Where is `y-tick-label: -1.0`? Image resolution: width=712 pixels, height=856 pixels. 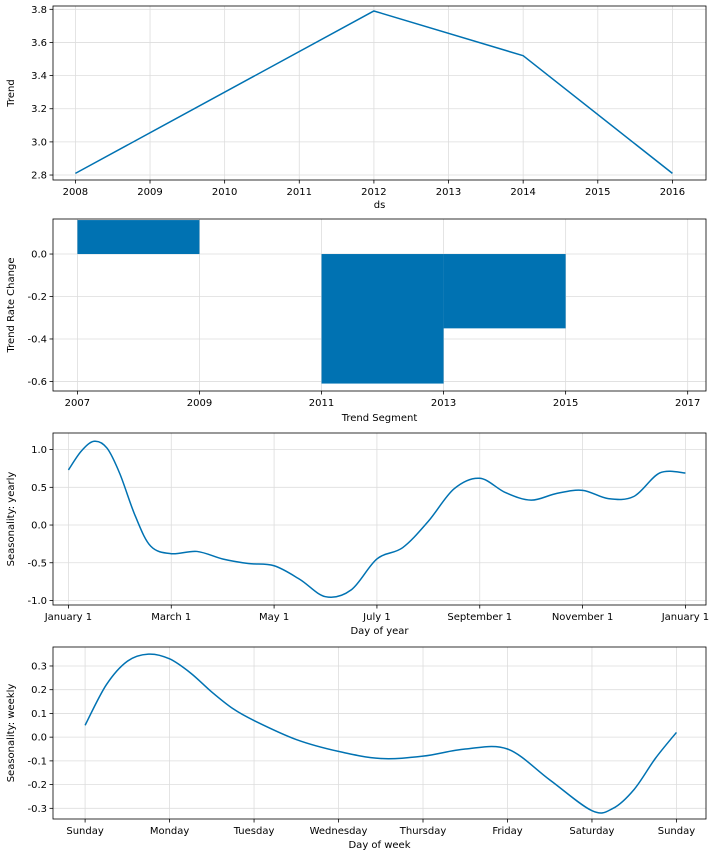
y-tick-label: -1.0 is located at coordinates (37, 601).